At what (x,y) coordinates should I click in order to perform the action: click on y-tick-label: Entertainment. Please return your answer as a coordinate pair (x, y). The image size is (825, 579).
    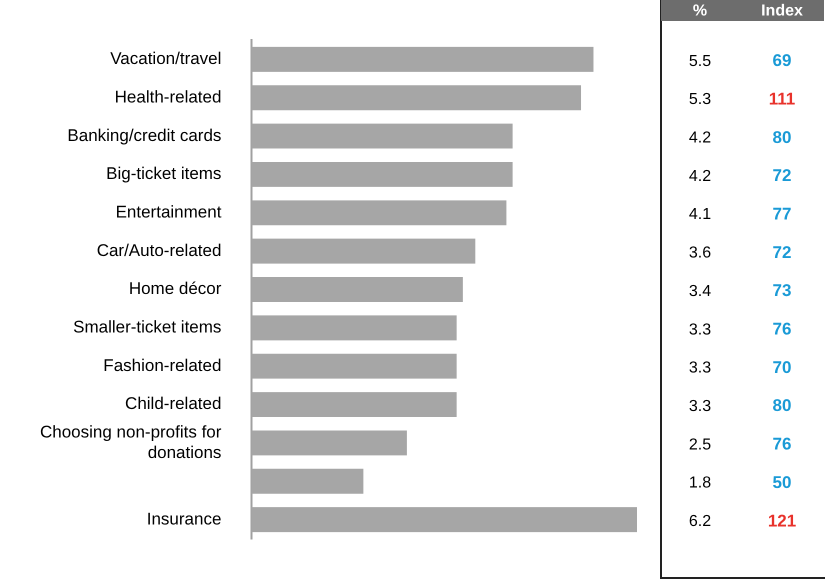
    Looking at the image, I should click on (169, 212).